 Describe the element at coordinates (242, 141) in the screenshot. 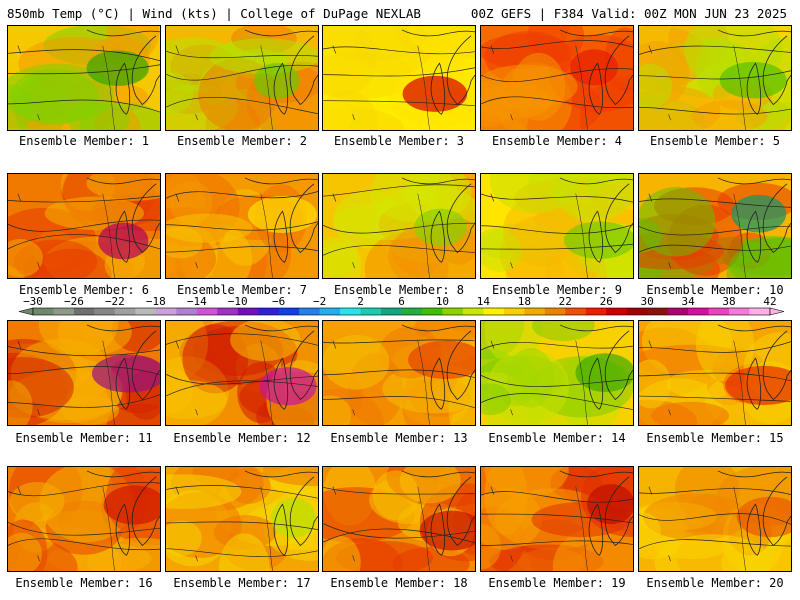

I see `ensemble-member-label: Ensemble Member: 2` at that location.